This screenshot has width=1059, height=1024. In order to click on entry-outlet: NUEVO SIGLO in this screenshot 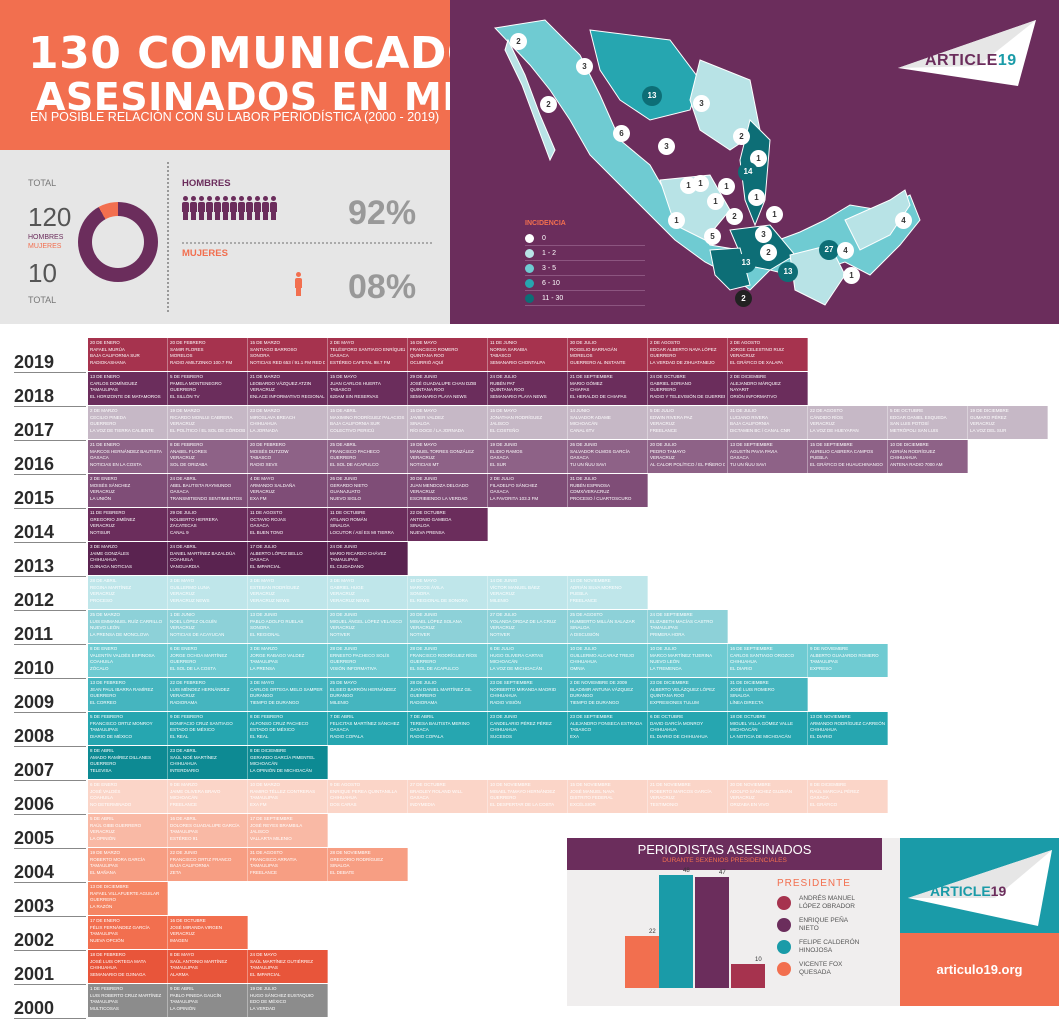, I will do `click(346, 498)`.